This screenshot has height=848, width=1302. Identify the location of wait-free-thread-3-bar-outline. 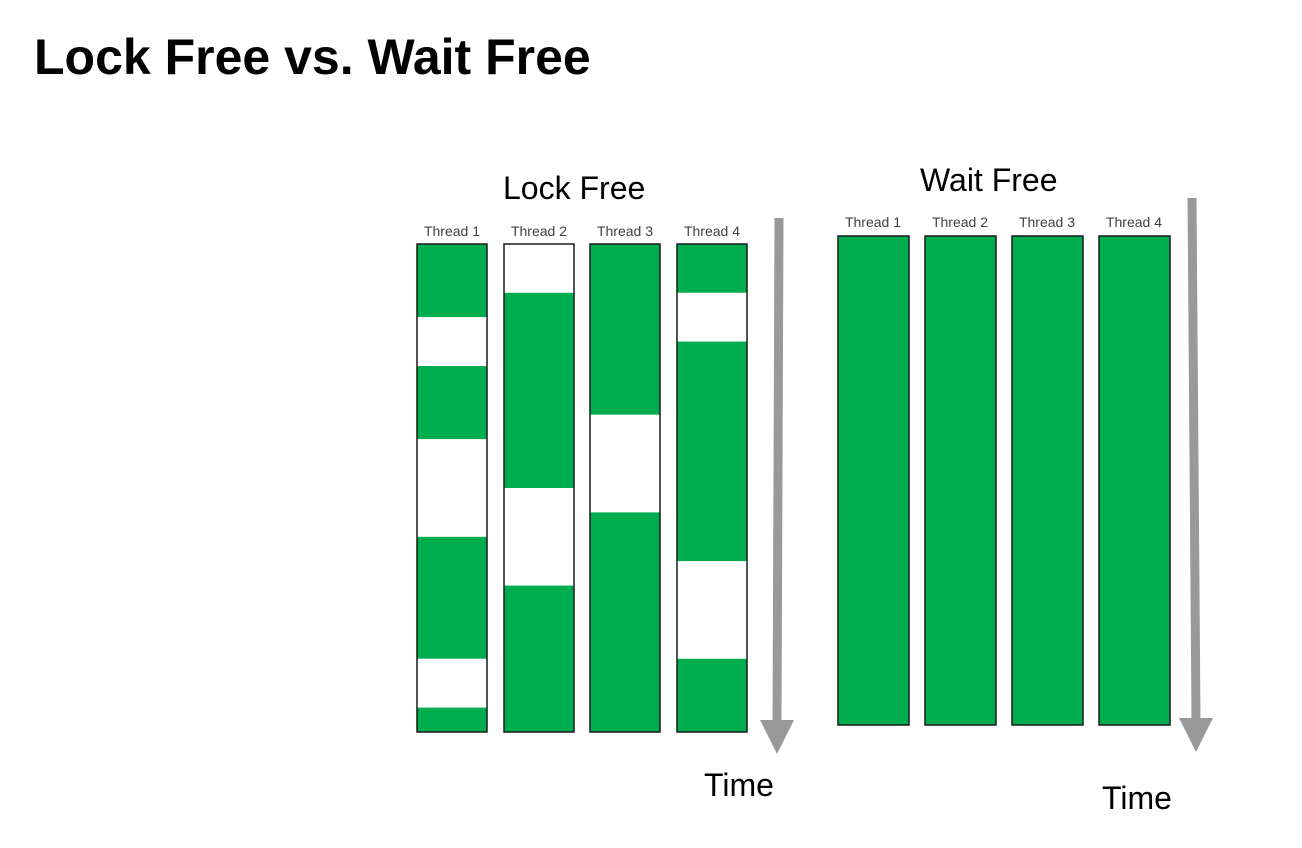
(1047, 480).